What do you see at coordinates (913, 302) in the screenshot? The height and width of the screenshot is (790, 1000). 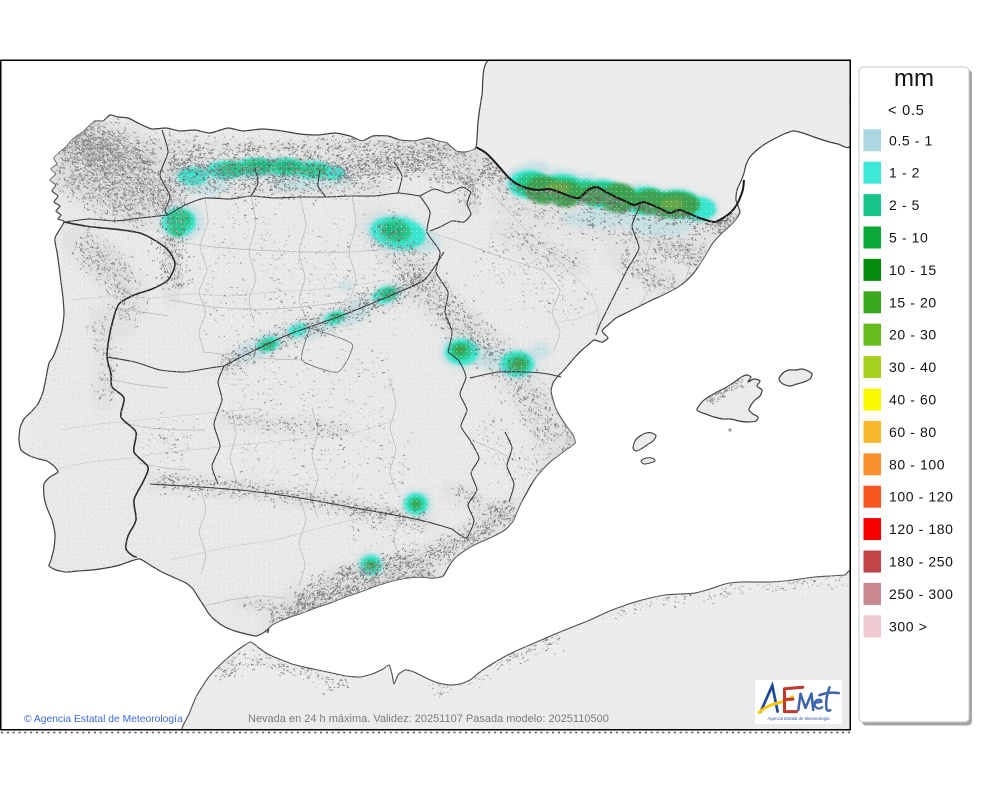 I see `svg-text: 15 - 20` at bounding box center [913, 302].